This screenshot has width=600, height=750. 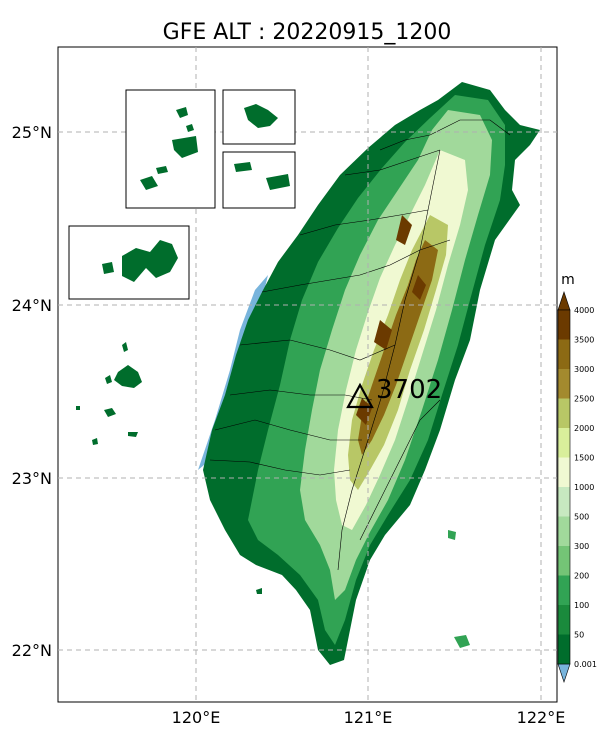 I want to click on liuqiu-island, so click(x=259, y=591).